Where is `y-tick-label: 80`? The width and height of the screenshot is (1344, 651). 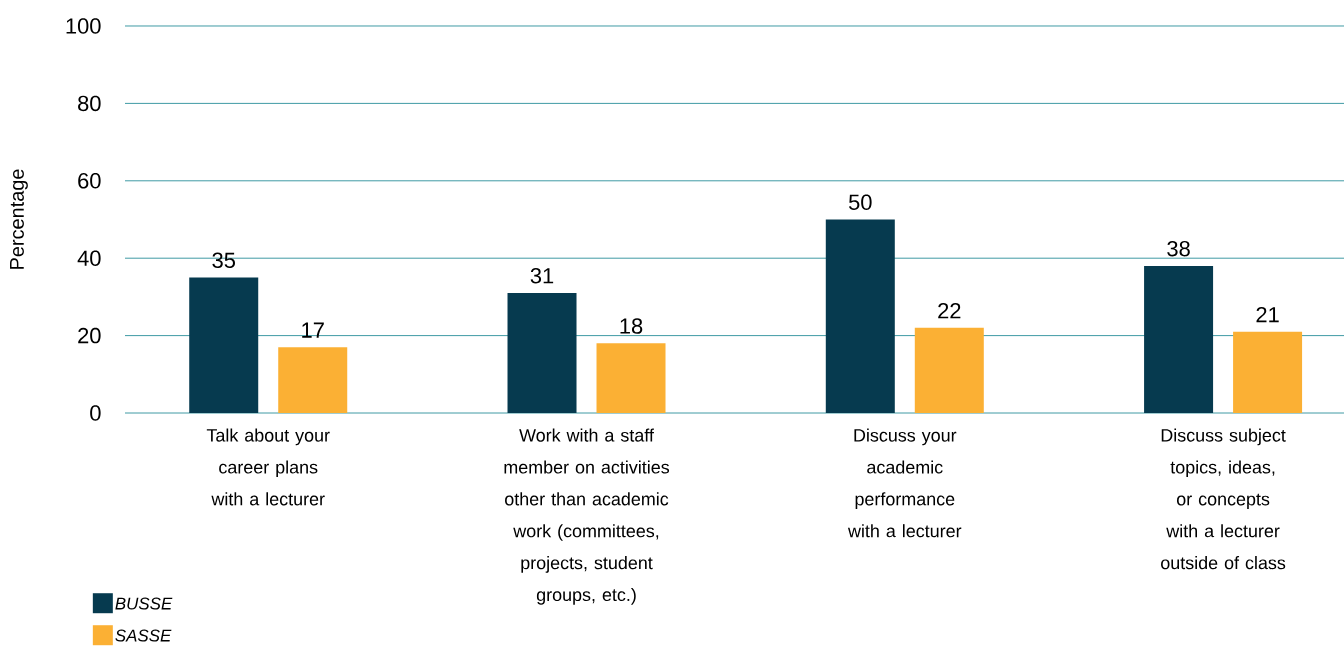 y-tick-label: 80 is located at coordinates (89, 103).